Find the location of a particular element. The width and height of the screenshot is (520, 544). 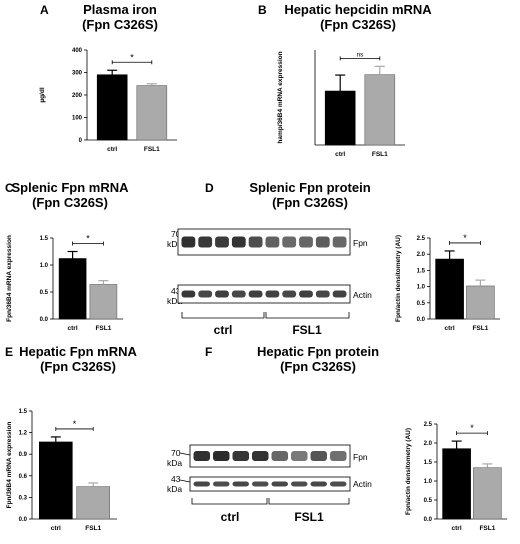

significance-marker-f: * is located at coordinates (472, 428).